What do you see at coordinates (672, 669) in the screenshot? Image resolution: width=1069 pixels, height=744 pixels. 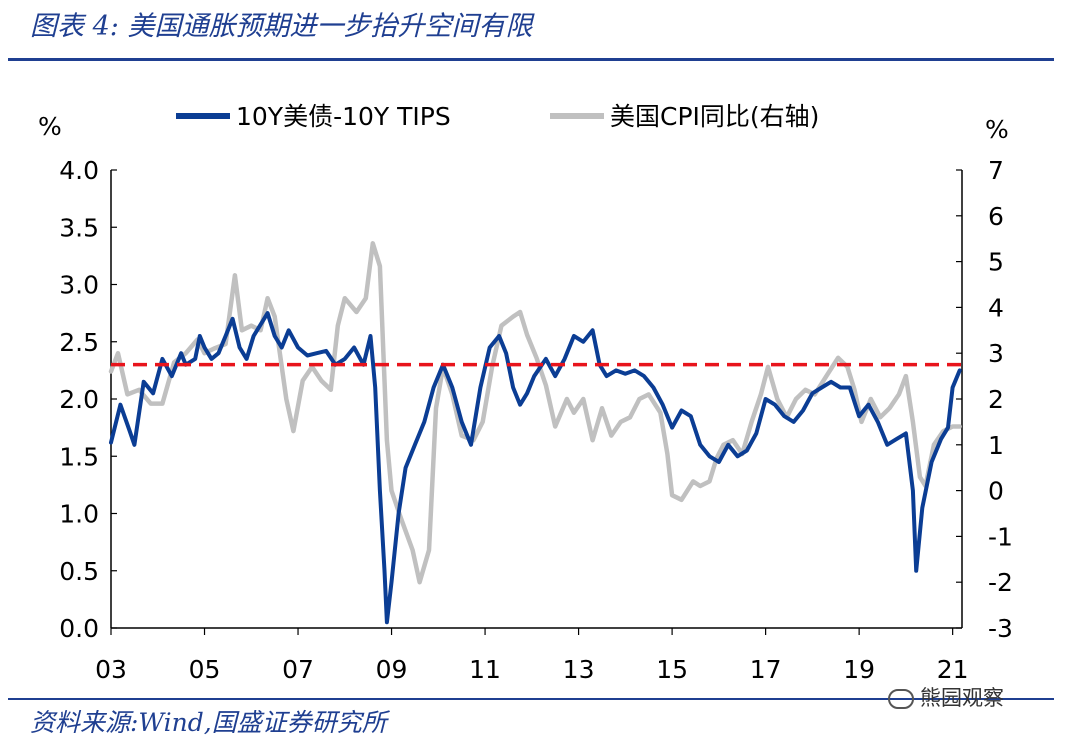 I see `x-tick-label: 15` at bounding box center [672, 669].